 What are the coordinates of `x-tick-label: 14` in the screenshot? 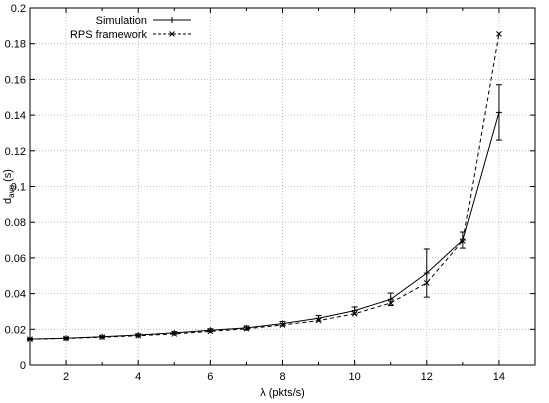 It's located at (499, 377).